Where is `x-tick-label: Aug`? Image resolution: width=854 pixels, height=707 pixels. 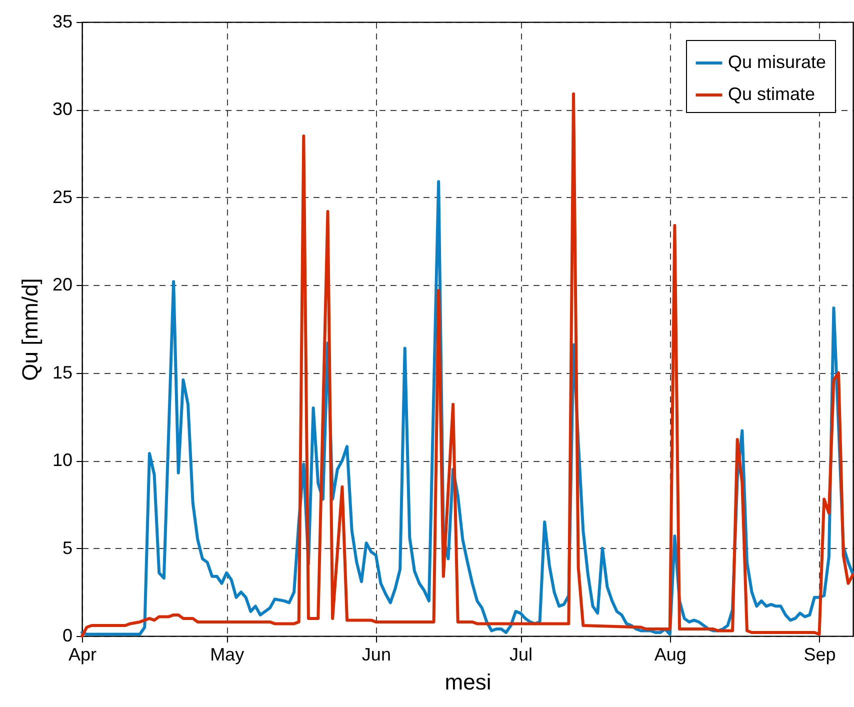
x-tick-label: Aug is located at coordinates (670, 654).